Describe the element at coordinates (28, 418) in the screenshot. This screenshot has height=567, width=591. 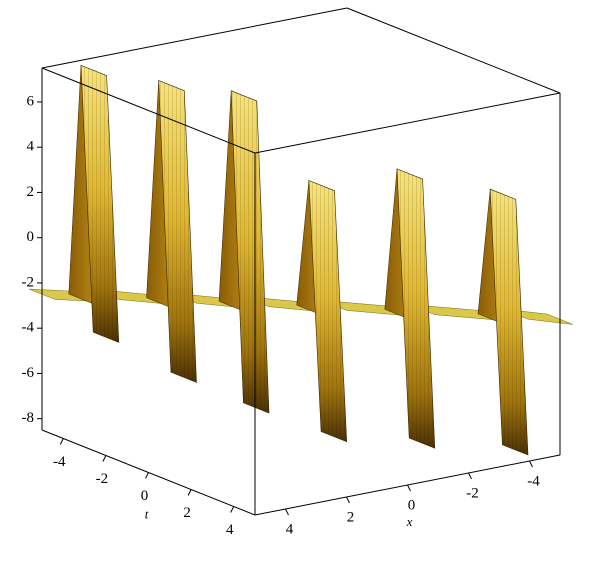
I see `z-tick-label: -8` at that location.